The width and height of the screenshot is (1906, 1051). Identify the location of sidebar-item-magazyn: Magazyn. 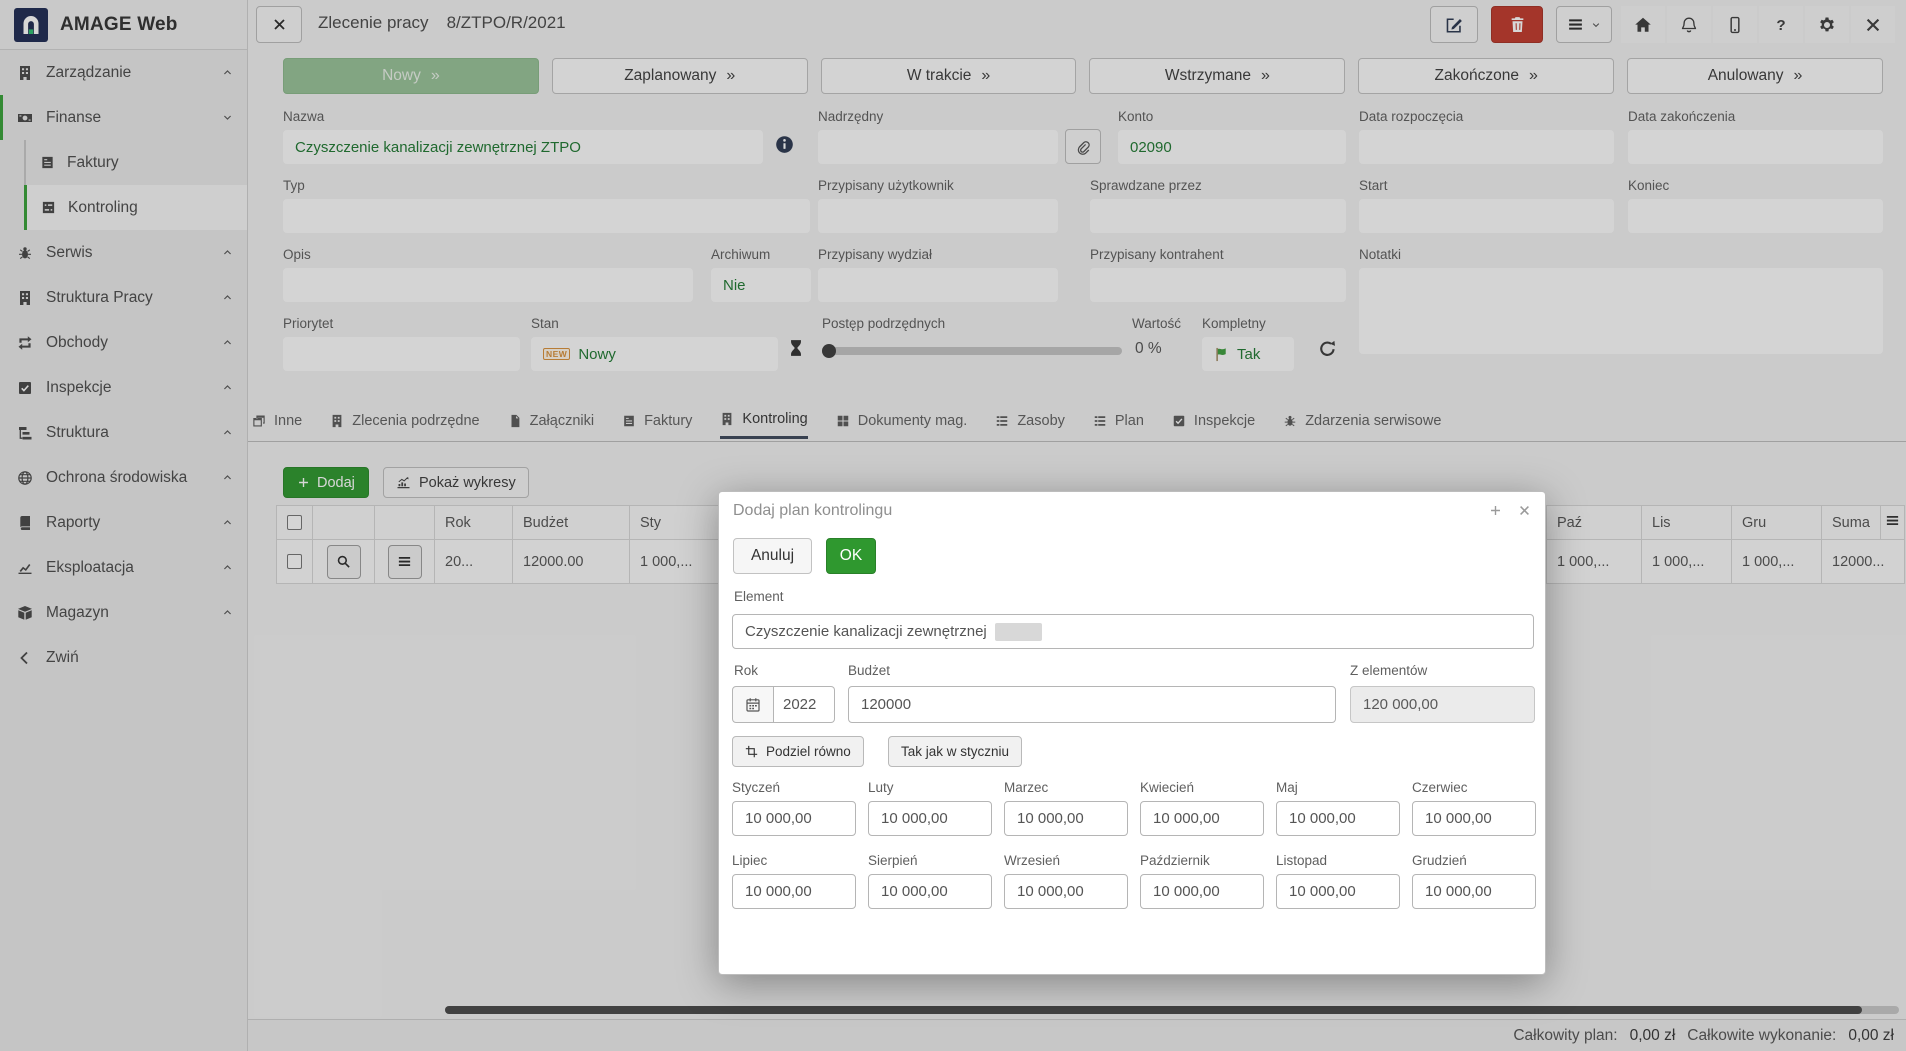
(123, 612).